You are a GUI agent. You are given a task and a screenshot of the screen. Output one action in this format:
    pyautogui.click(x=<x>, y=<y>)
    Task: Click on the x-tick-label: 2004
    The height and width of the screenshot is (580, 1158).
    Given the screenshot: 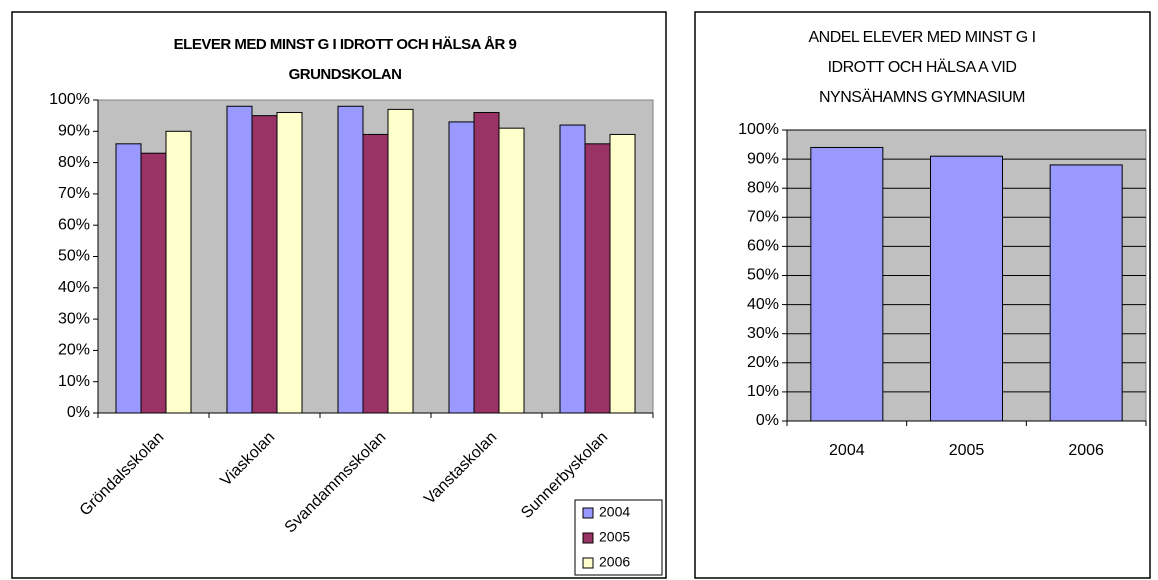 What is the action you would take?
    pyautogui.click(x=847, y=450)
    